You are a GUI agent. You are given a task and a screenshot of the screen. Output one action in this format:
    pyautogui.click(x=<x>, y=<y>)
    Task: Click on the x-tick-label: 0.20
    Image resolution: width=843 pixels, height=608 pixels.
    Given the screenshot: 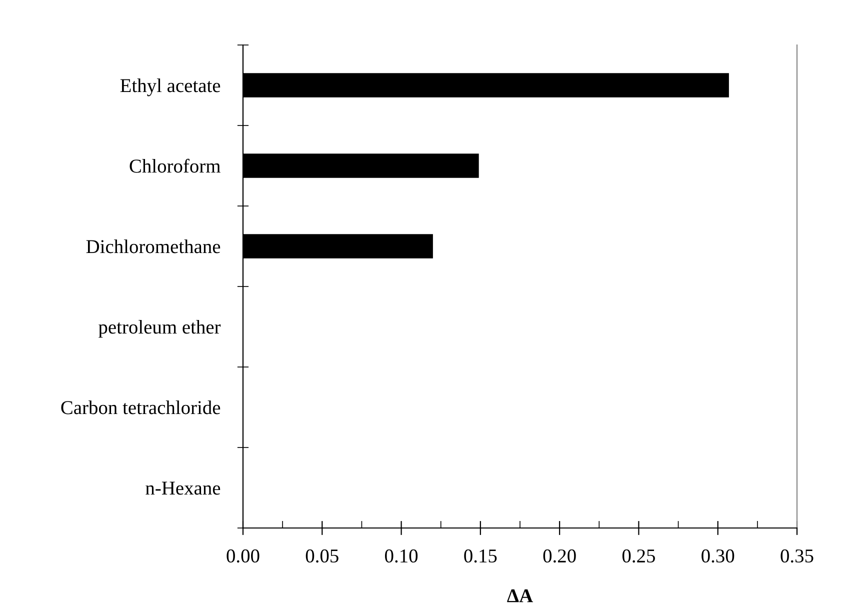 What is the action you would take?
    pyautogui.click(x=559, y=556)
    